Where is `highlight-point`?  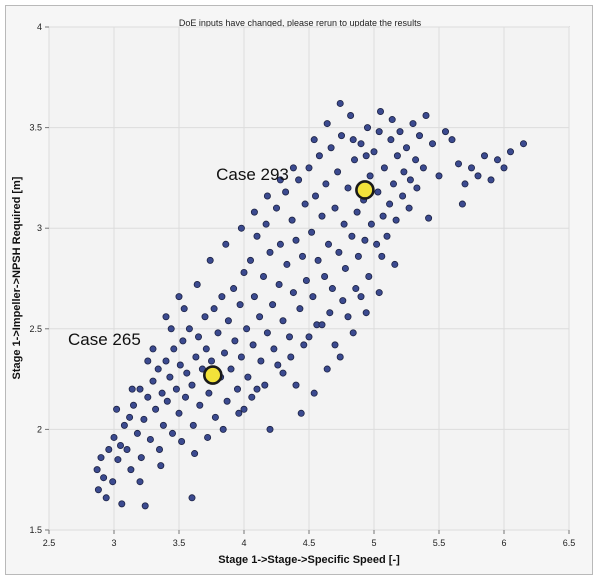 highlight-point is located at coordinates (213, 375).